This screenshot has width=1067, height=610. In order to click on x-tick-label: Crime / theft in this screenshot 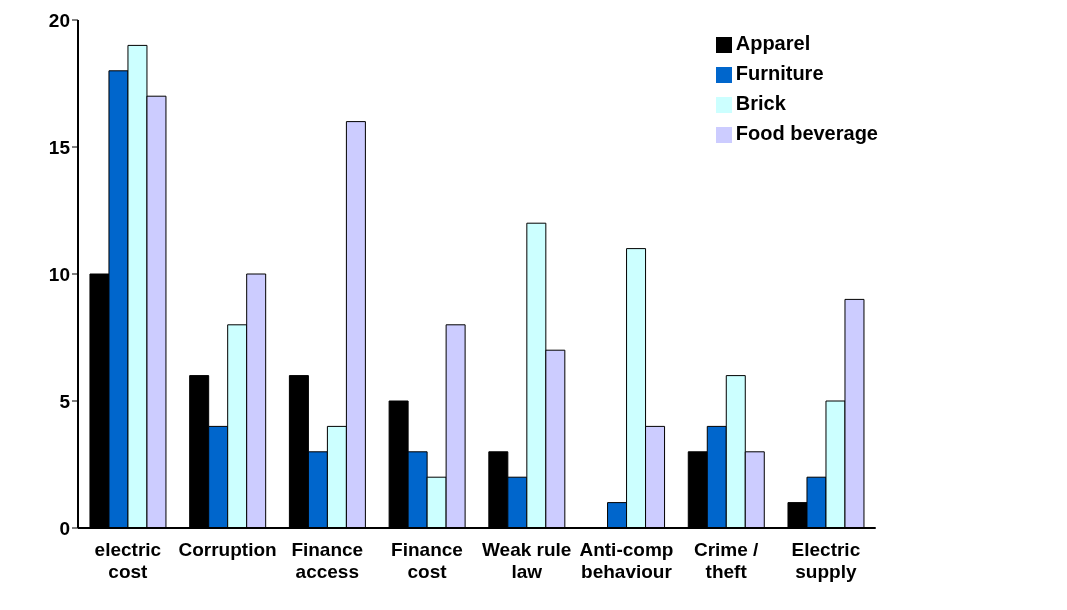, I will do `click(726, 560)`.